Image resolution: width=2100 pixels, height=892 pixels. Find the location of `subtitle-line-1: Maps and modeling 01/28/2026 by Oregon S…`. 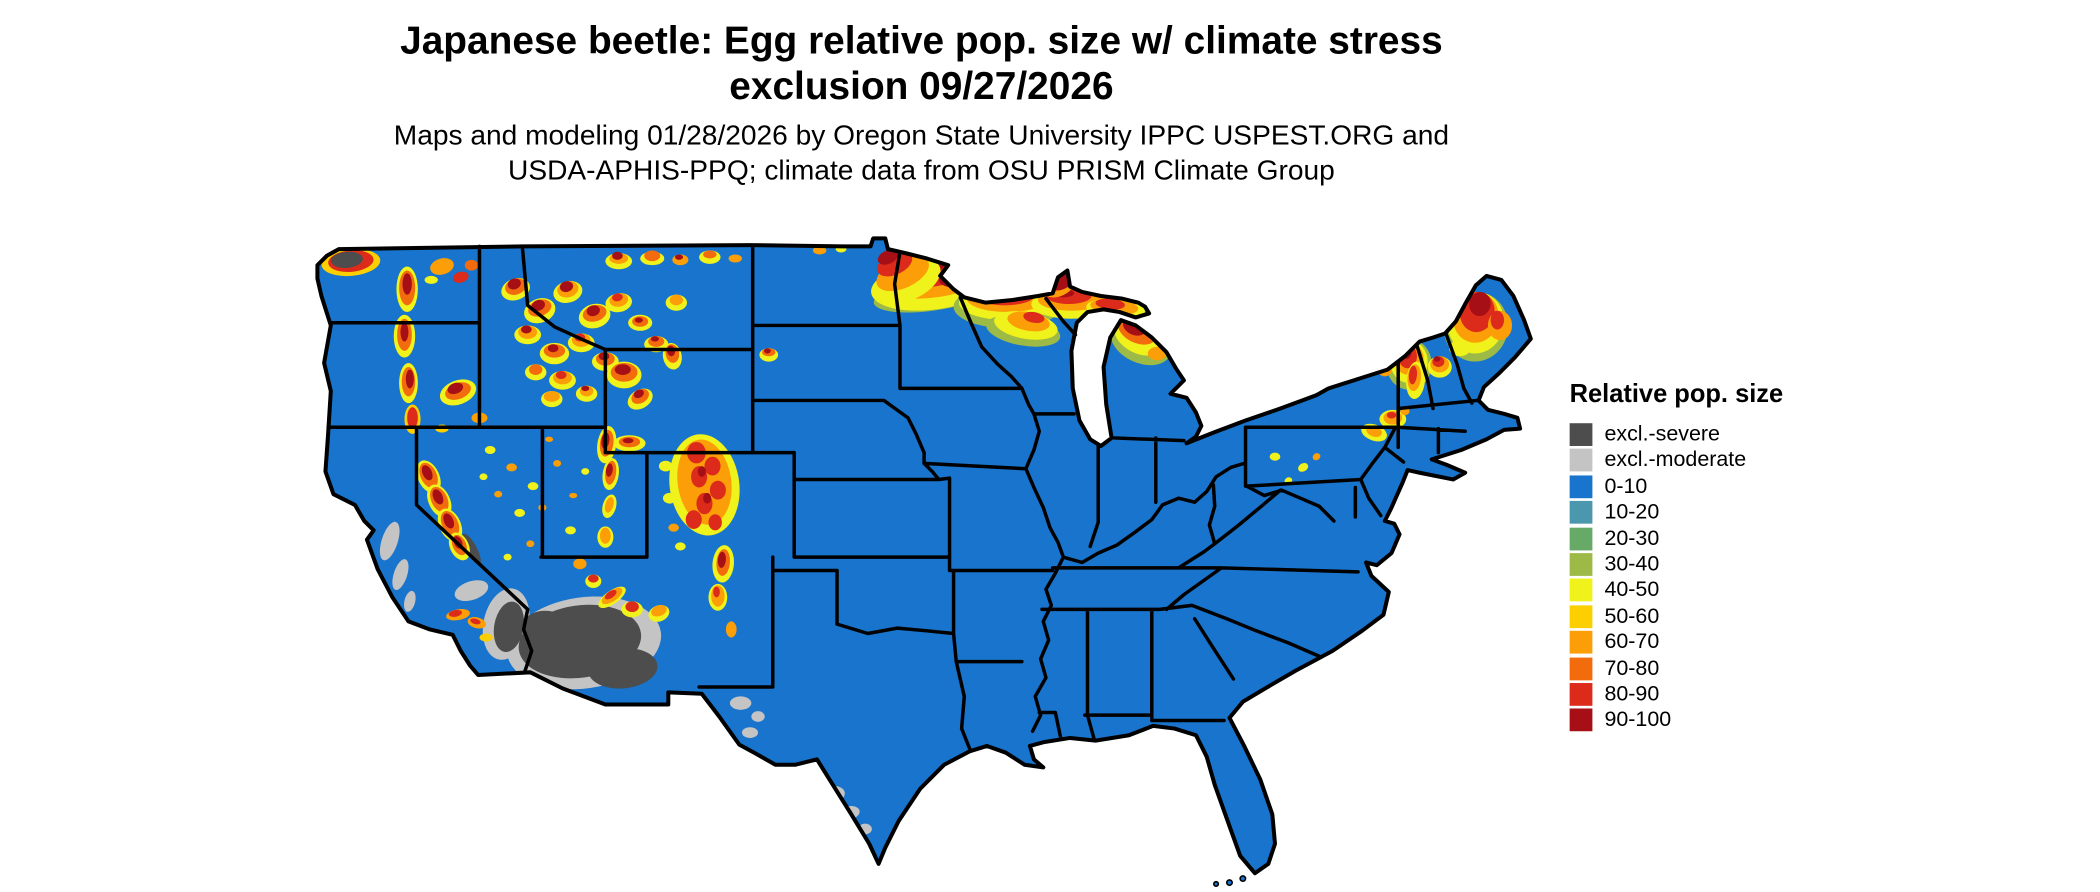

subtitle-line-1: Maps and modeling 01/28/2026 by Oregon S… is located at coordinates (921, 136).